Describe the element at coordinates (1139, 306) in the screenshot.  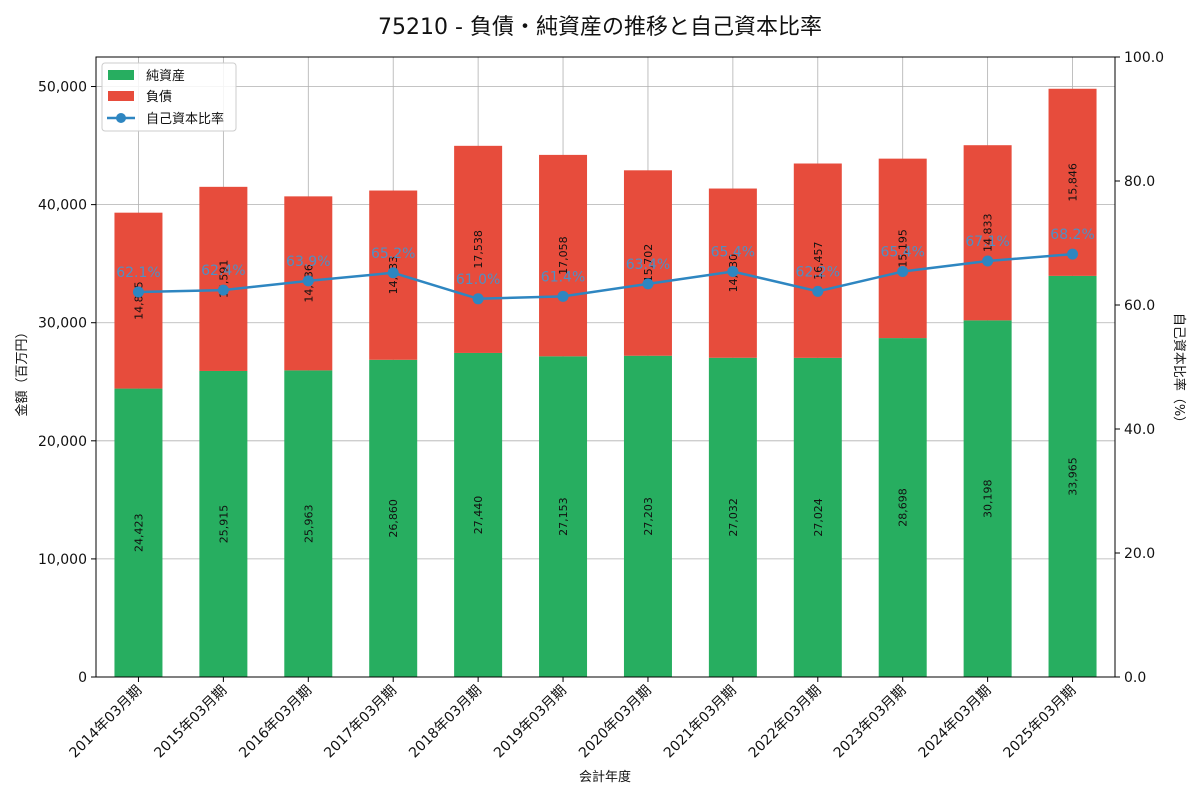
I see `y2-tick-label: 60.0` at that location.